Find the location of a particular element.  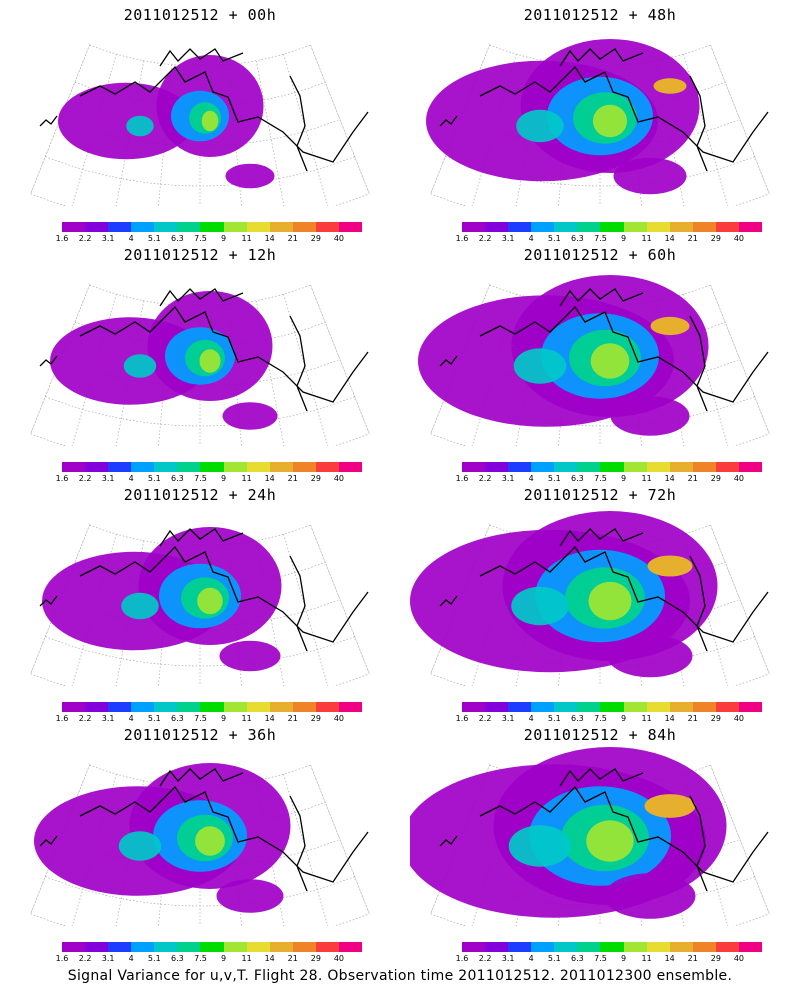

colorbar-tick-label: 11 is located at coordinates (246, 478).